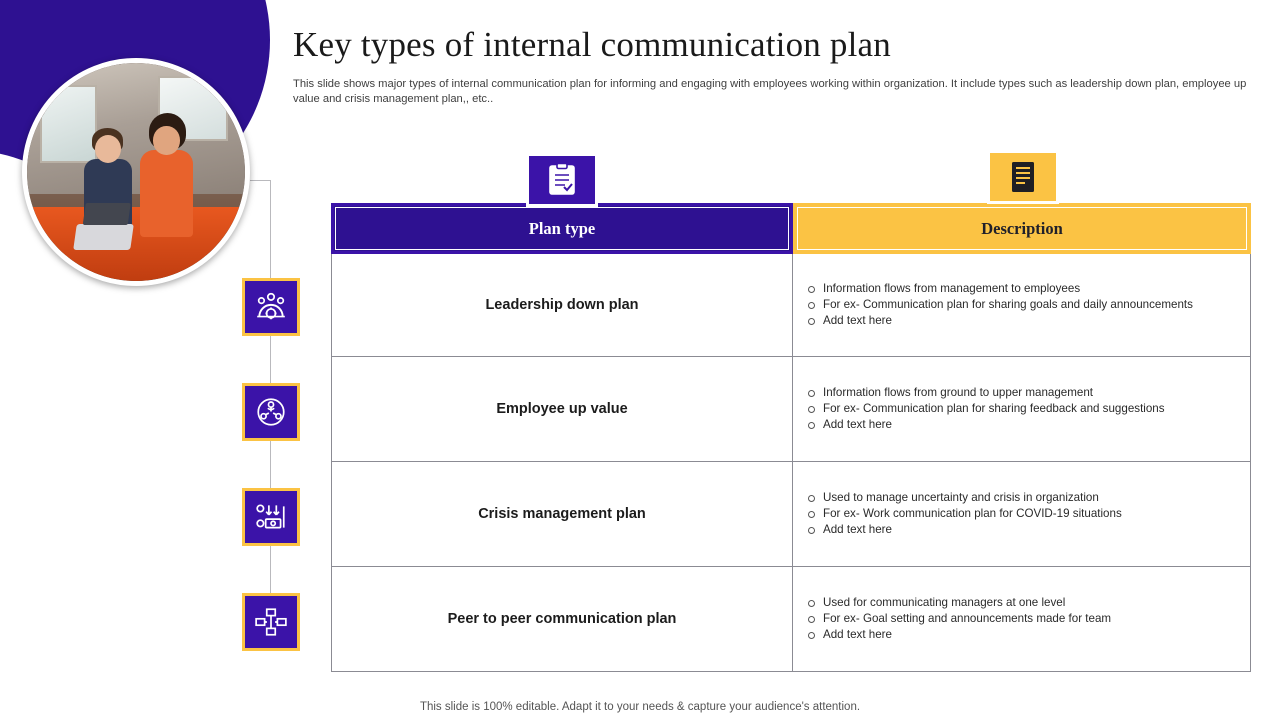 The height and width of the screenshot is (720, 1280). I want to click on photo-inner, so click(136, 172).